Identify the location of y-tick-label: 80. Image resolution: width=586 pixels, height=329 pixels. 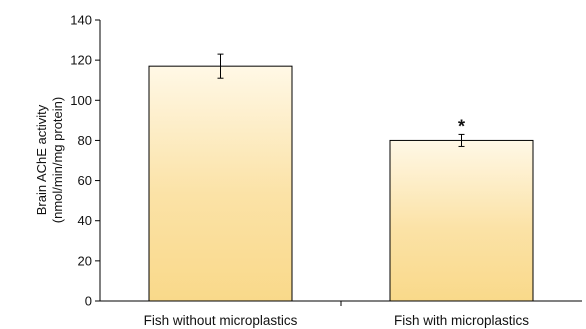
(85, 140).